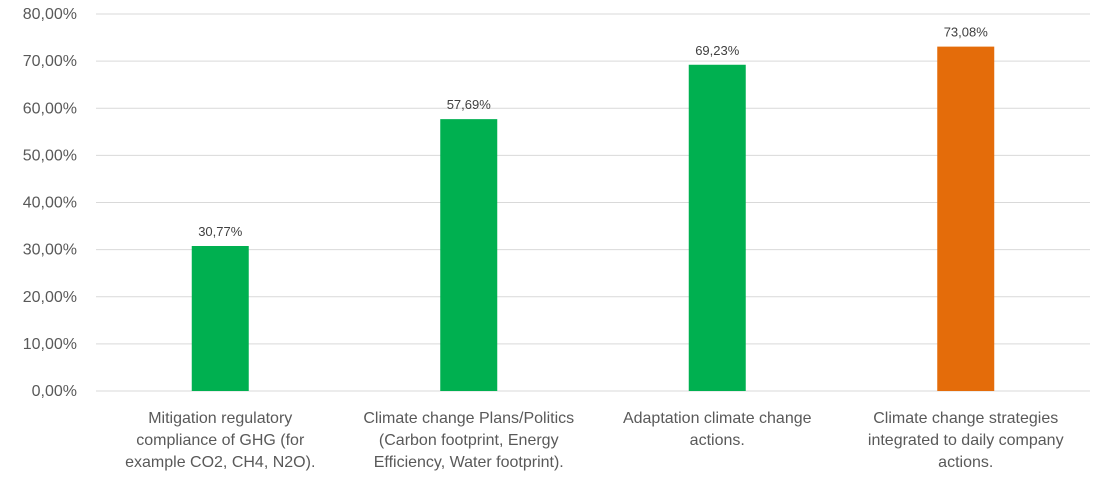  Describe the element at coordinates (50, 14) in the screenshot. I see `y-tick-label: 80,00%` at that location.